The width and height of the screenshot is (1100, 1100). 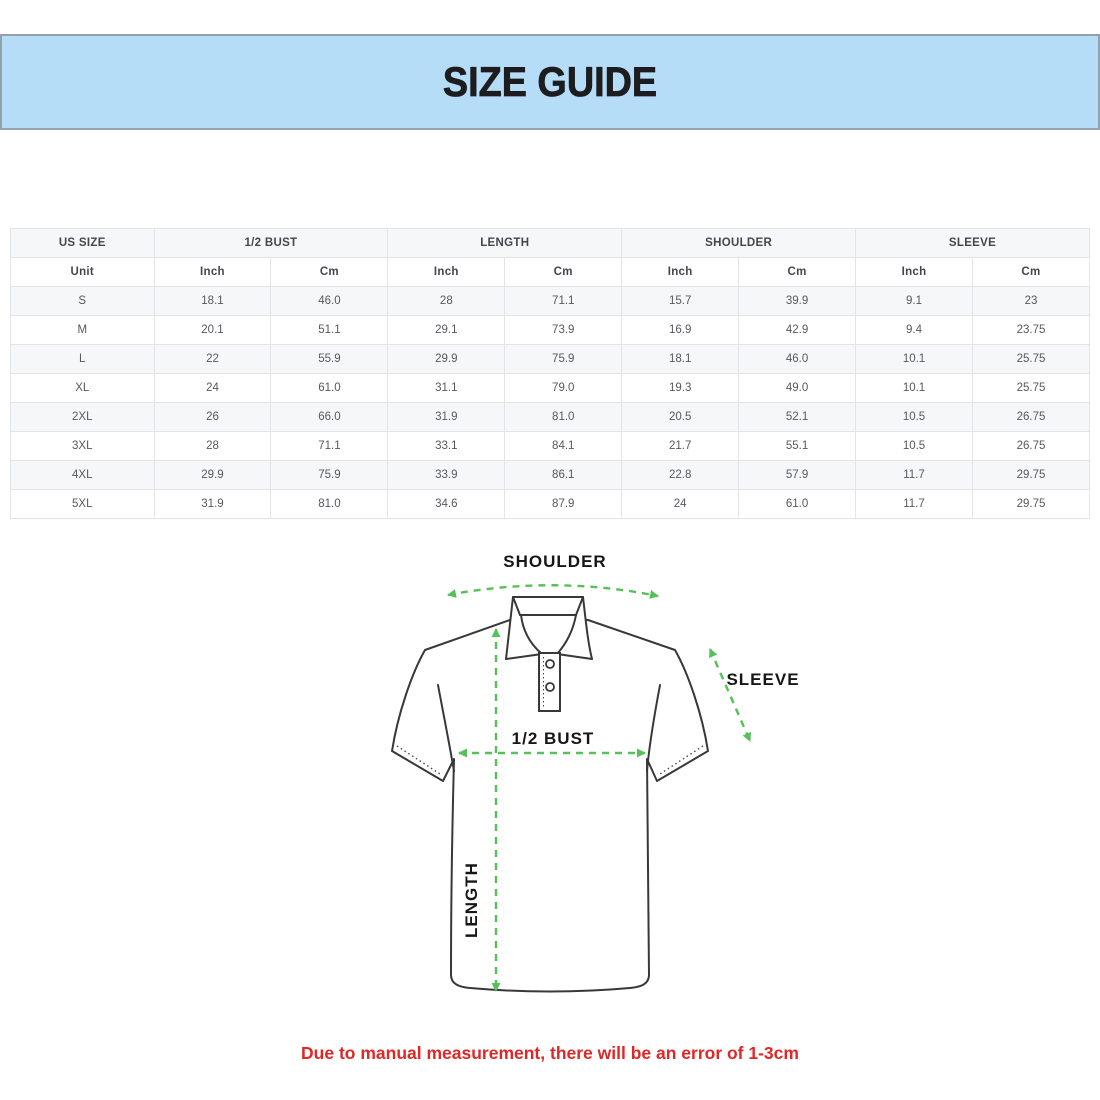 What do you see at coordinates (212, 330) in the screenshot?
I see `measurement-cell: 20.1` at bounding box center [212, 330].